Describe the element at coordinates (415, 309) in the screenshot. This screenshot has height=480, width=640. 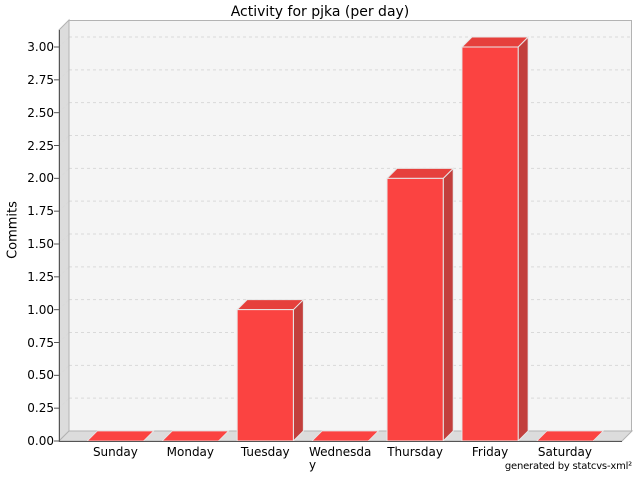
I see `bar-thursday` at that location.